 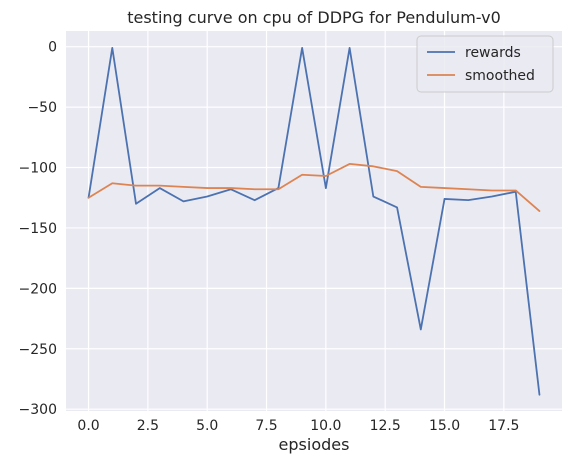 I want to click on x-tick-label: 10.0, so click(x=325, y=426).